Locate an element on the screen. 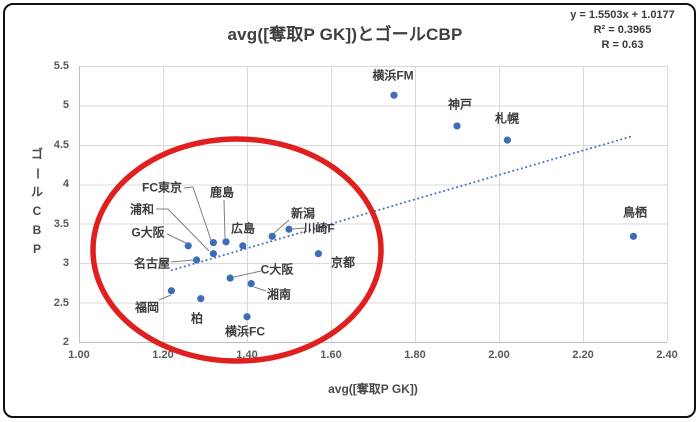 The width and height of the screenshot is (700, 422). x-tick-label: 1.00 is located at coordinates (79, 355).